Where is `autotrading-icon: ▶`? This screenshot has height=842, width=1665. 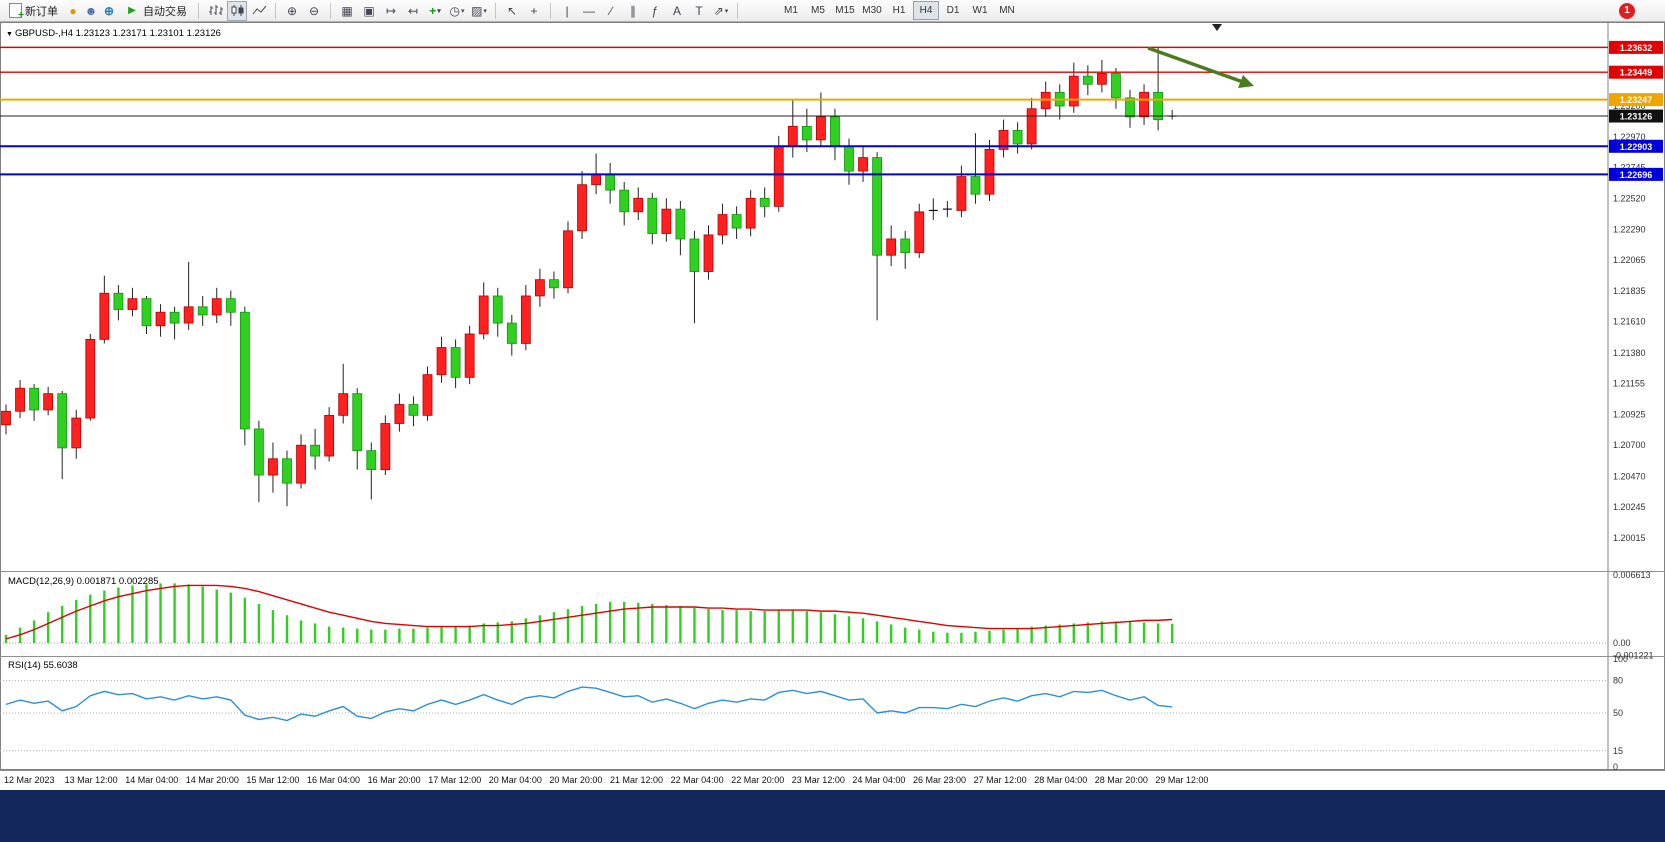 autotrading-icon: ▶ is located at coordinates (132, 10).